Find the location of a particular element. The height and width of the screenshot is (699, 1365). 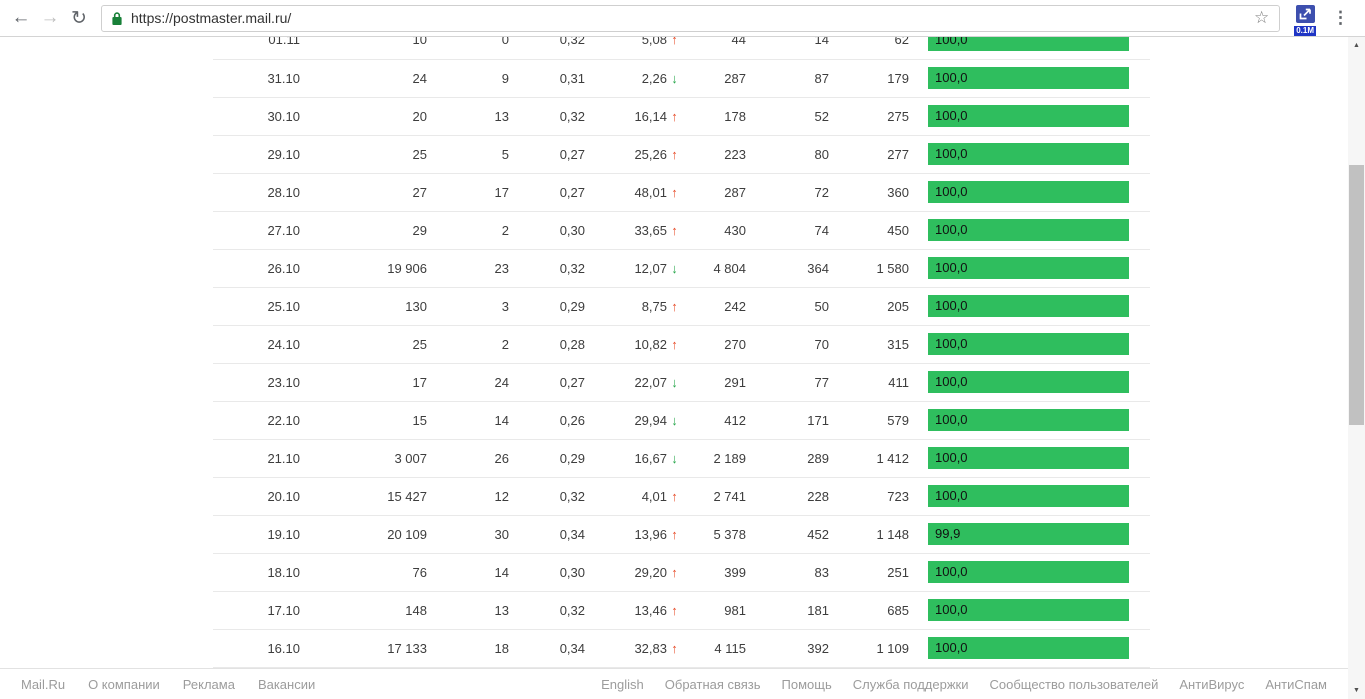

cell-value: 392 is located at coordinates (787, 648).